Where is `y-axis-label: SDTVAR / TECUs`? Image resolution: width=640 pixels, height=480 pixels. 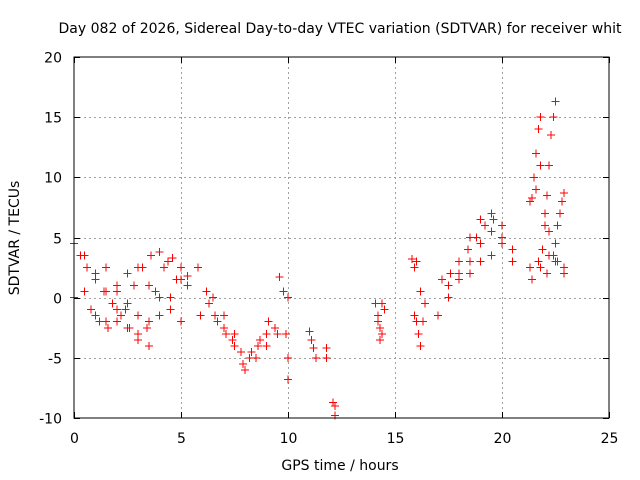
y-axis-label: SDTVAR / TECUs is located at coordinates (15, 238).